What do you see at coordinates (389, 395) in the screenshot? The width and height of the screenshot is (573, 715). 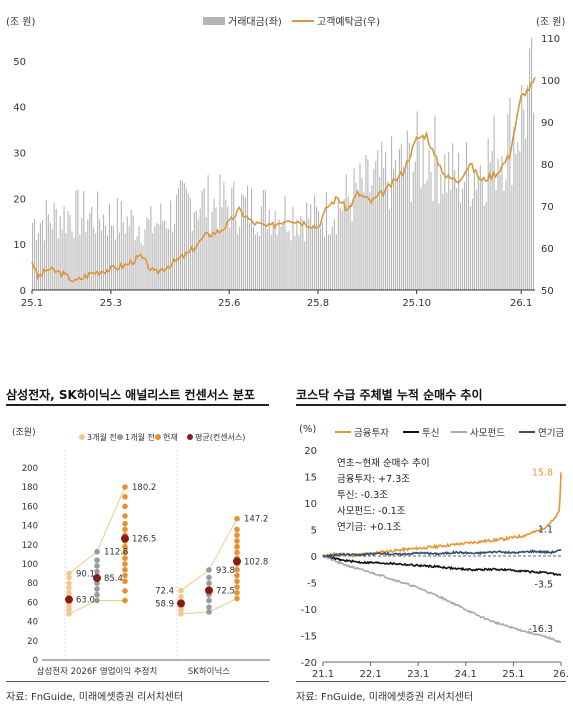 I see `kosdaq-panel-title: 코스닥 수급 주체별 누적 순매수 추이` at bounding box center [389, 395].